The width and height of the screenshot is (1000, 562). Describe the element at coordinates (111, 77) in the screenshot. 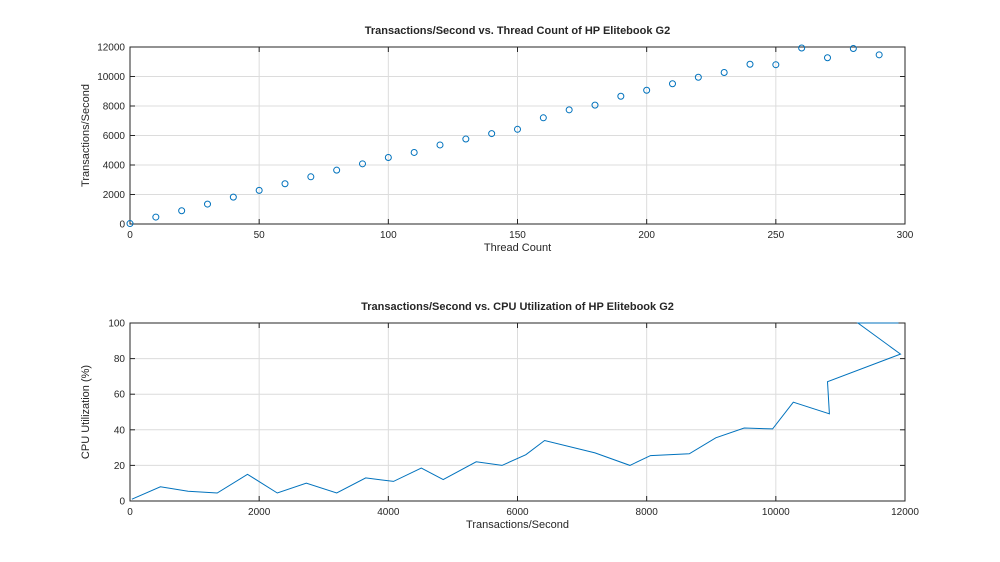

I see `y-tick-label: 10000` at that location.